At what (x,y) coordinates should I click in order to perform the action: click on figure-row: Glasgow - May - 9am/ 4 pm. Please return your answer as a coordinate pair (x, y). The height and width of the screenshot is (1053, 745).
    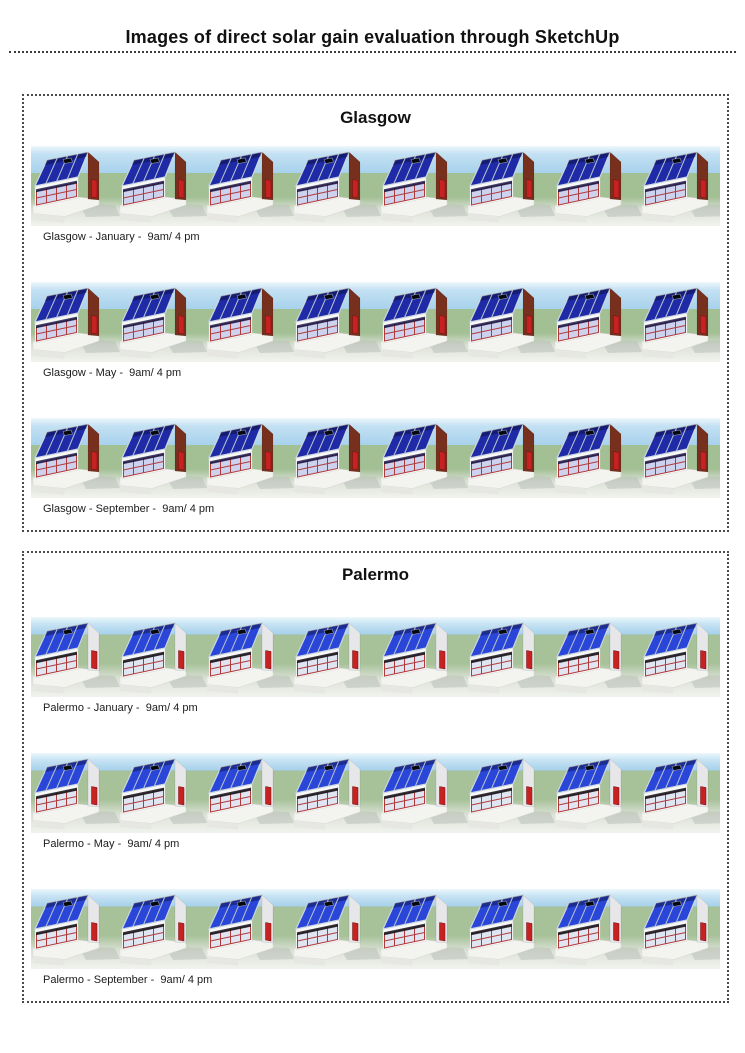
    Looking at the image, I should click on (375, 331).